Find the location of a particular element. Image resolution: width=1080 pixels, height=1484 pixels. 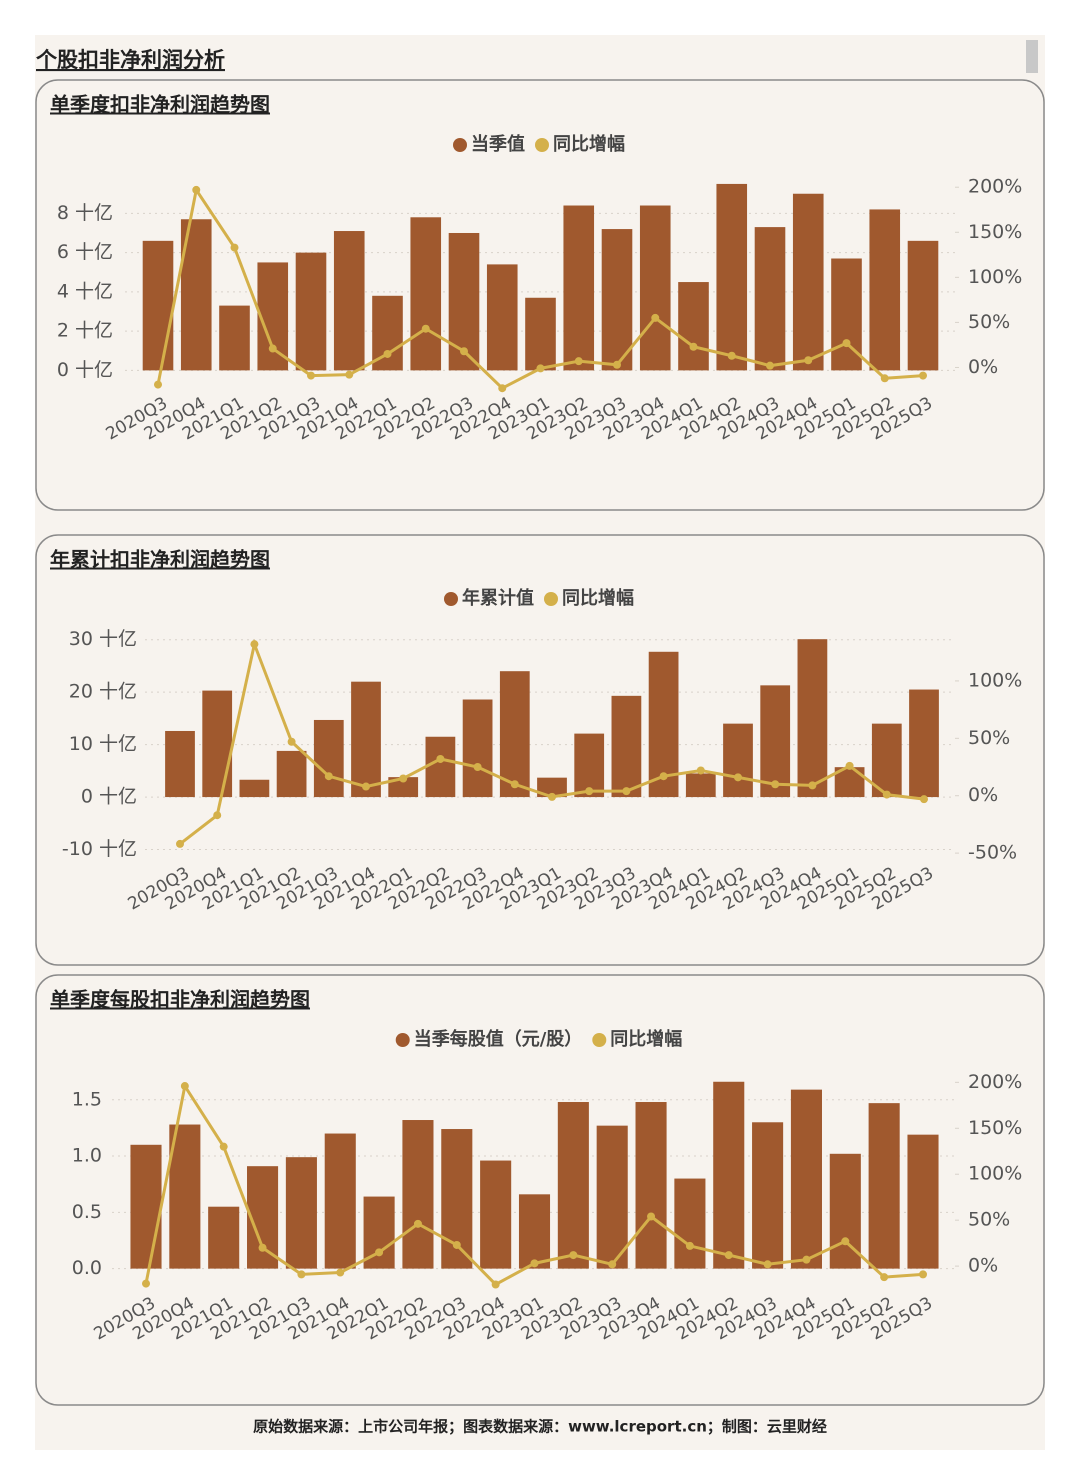

y-tick-label: 0 十亿 is located at coordinates (109, 797).